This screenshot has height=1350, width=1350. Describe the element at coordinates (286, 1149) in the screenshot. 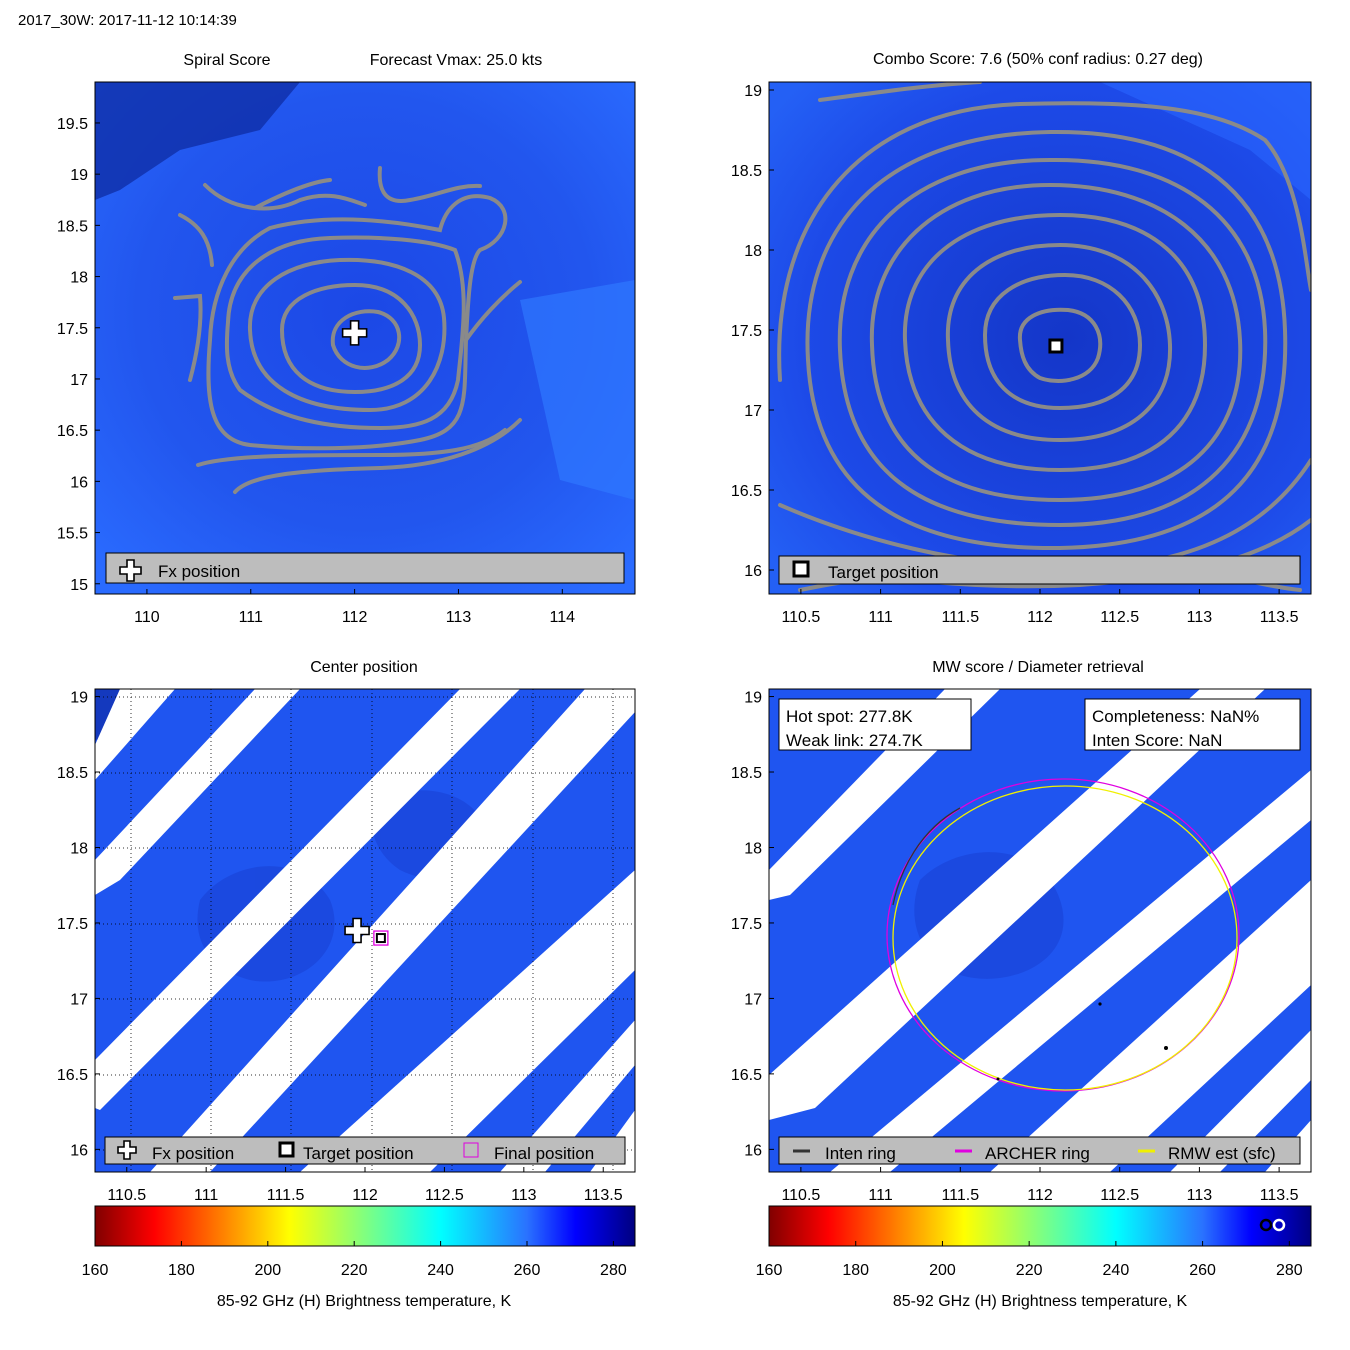

I see `square-icon` at that location.